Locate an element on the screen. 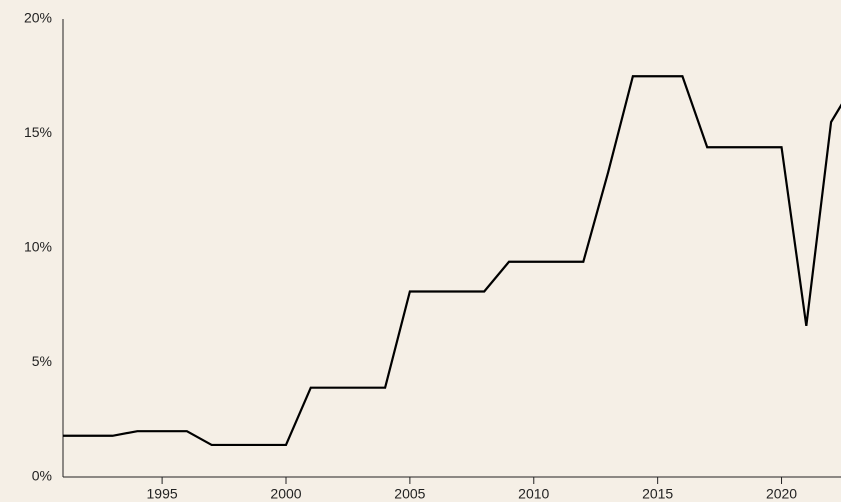 This screenshot has width=841, height=502. x-tick-label: 2005 is located at coordinates (409, 494).